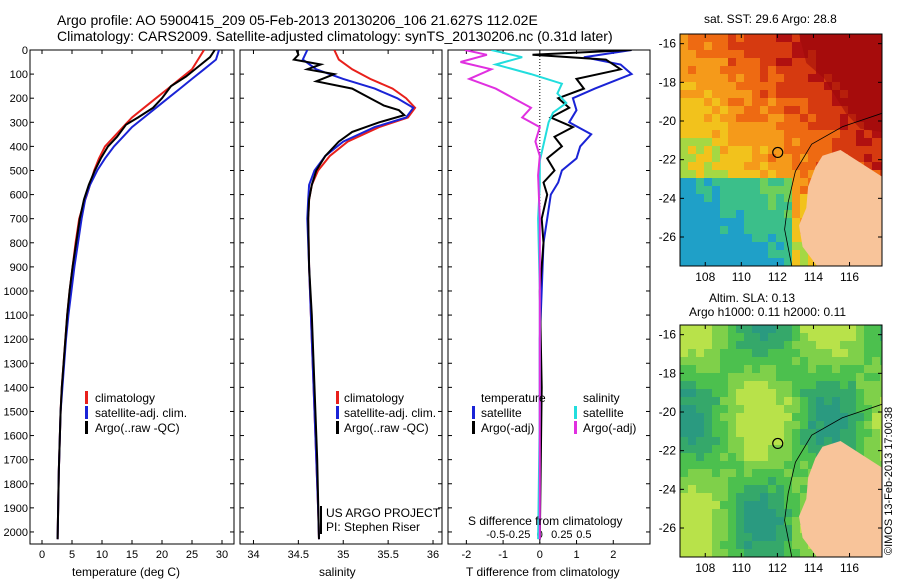 This screenshot has width=900, height=580. What do you see at coordinates (586, 295) in the screenshot?
I see `series-line-blue` at bounding box center [586, 295].